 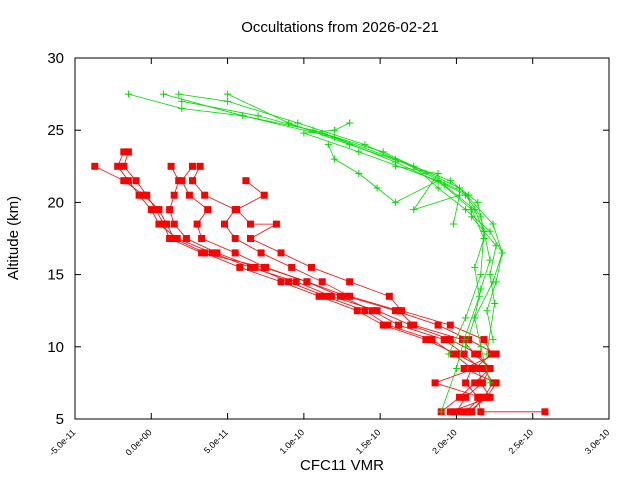 I want to click on x-tick-label: 0.0e+00, so click(x=138, y=442).